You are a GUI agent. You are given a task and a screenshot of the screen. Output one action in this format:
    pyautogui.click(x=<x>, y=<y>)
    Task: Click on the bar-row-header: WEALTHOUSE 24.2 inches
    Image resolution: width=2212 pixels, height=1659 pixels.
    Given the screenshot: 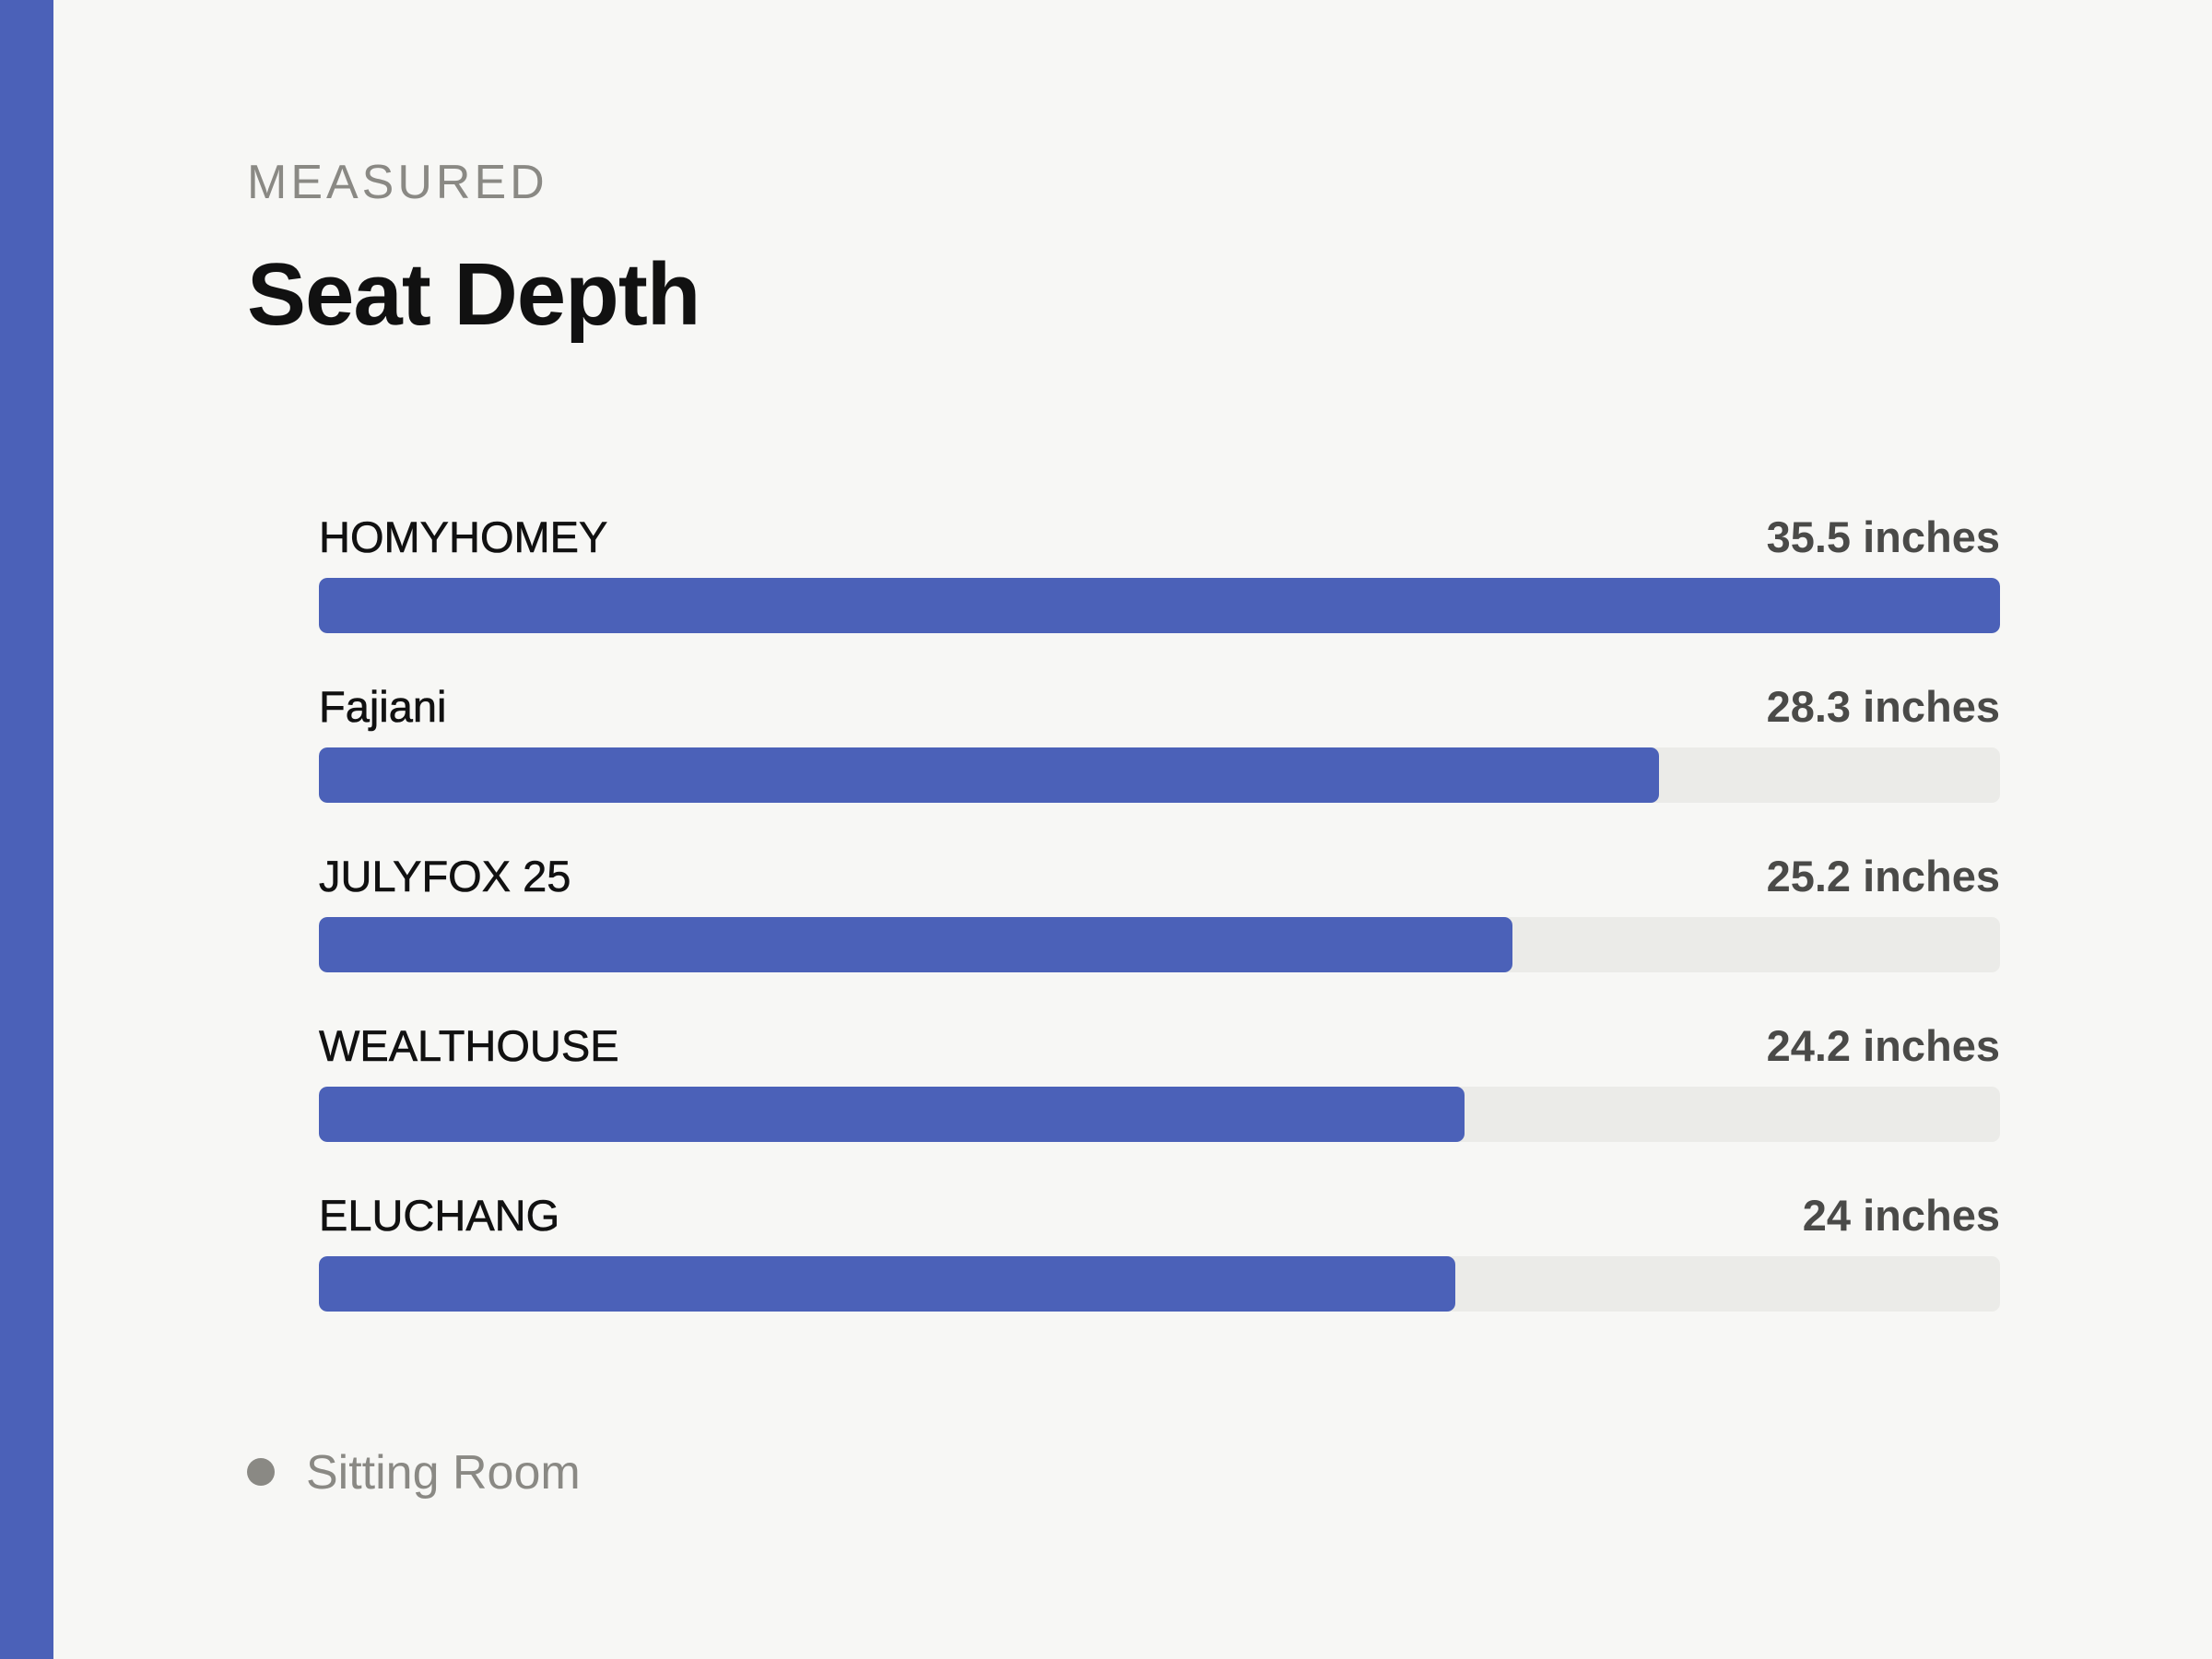 What is the action you would take?
    pyautogui.click(x=1159, y=1053)
    